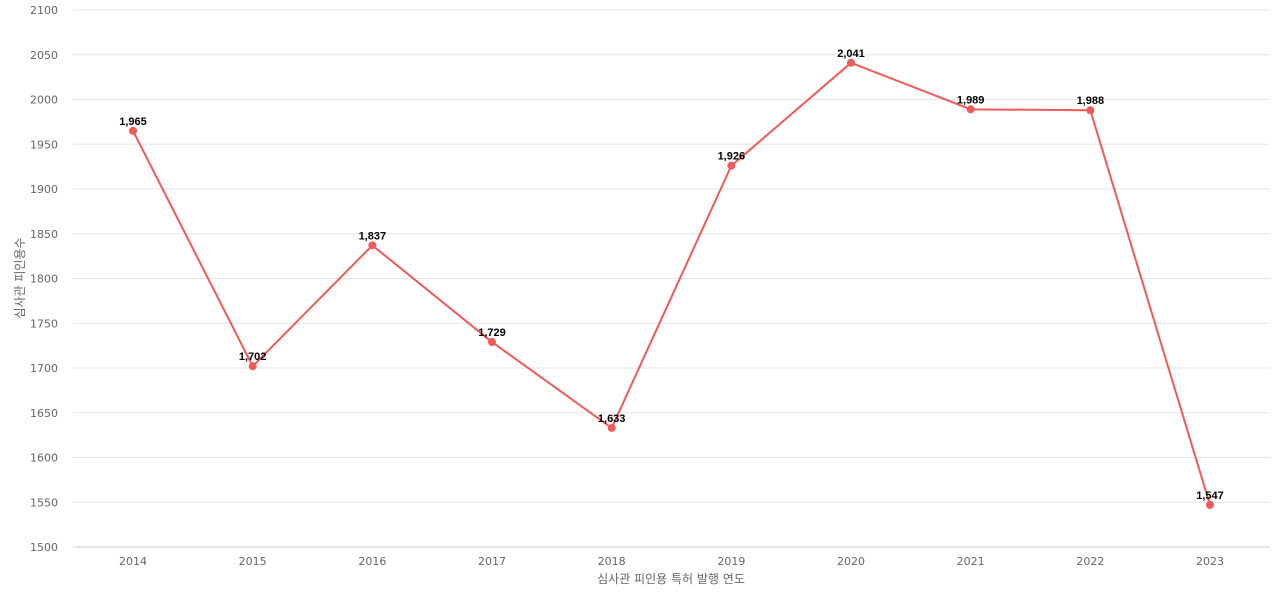 The width and height of the screenshot is (1280, 600). I want to click on y-tick-label: 1550, so click(44, 502).